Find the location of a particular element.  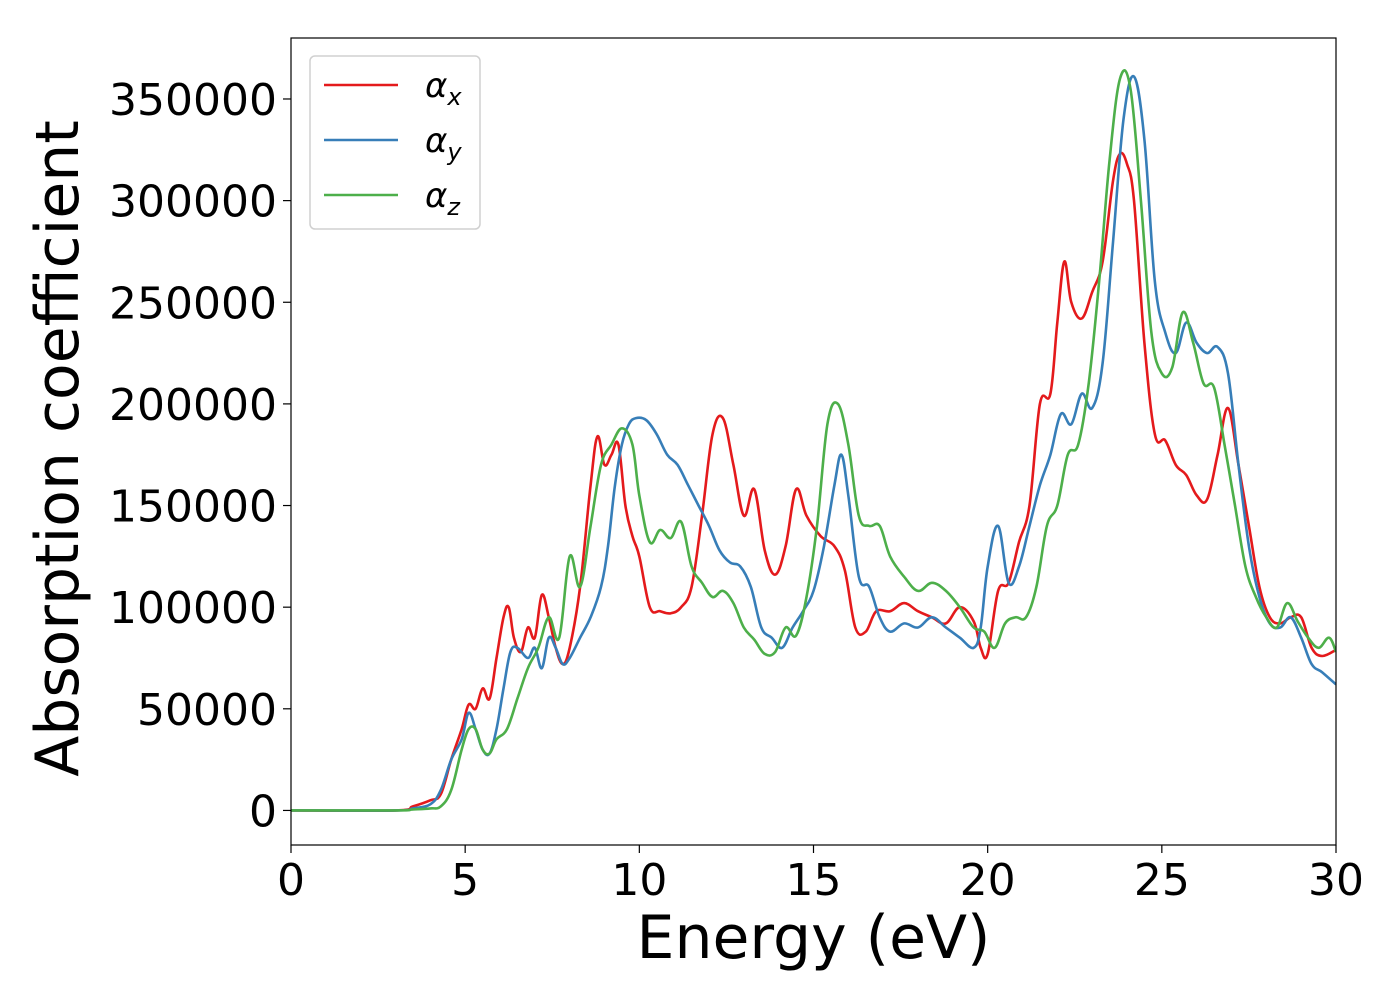

x-tick-label: 0 is located at coordinates (291, 880).